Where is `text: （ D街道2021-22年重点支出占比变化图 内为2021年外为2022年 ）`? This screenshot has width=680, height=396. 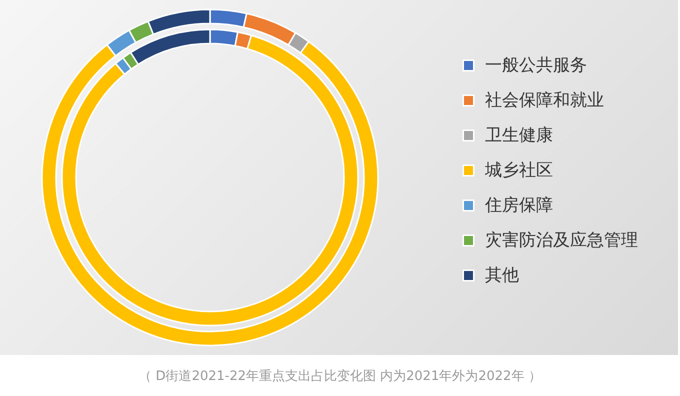
text: （ D街道2021-22年重点支出占比变化图 内为2021年外为2022年 ） is located at coordinates (340, 376).